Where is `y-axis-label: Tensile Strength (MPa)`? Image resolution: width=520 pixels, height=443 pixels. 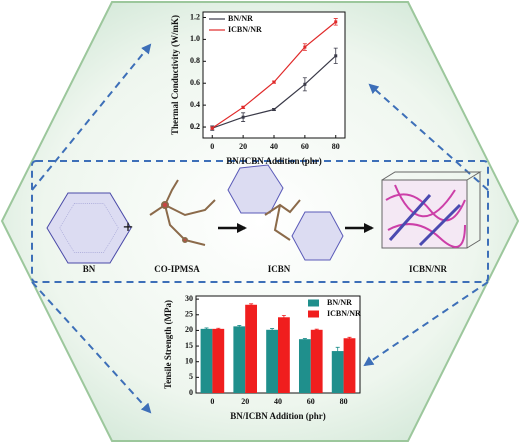 y-axis-label: Tensile Strength (MPa) is located at coordinates (168, 344).